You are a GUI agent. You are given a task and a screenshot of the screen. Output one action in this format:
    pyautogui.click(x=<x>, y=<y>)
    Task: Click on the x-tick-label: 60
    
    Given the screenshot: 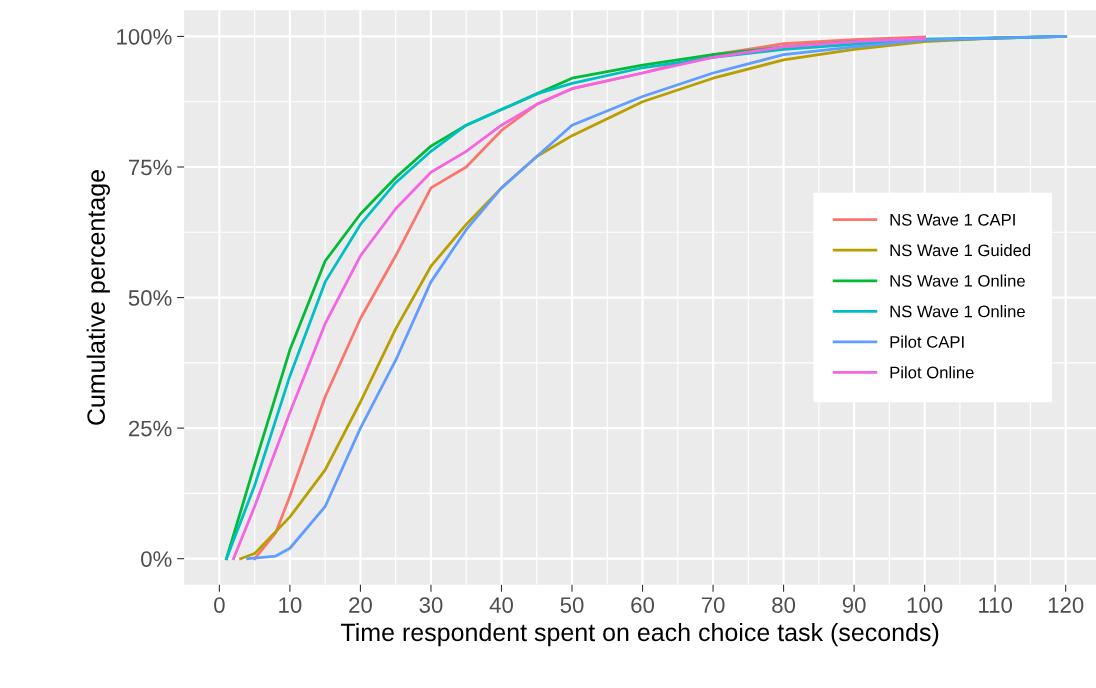 What is the action you would take?
    pyautogui.click(x=643, y=605)
    